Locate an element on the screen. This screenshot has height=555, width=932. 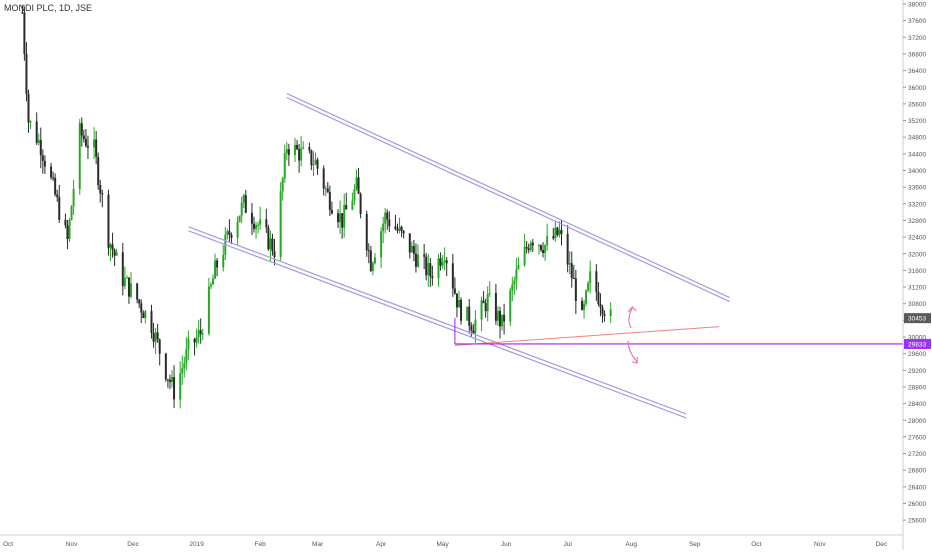
x-tick-label: May is located at coordinates (442, 544).